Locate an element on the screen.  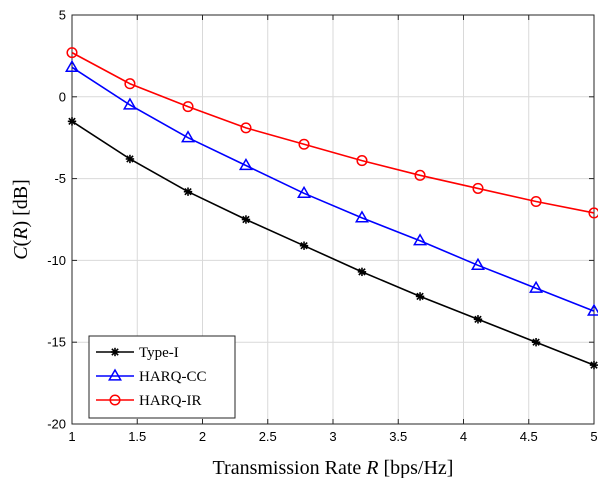
x-tick-label: 2.5 is located at coordinates (268, 436).